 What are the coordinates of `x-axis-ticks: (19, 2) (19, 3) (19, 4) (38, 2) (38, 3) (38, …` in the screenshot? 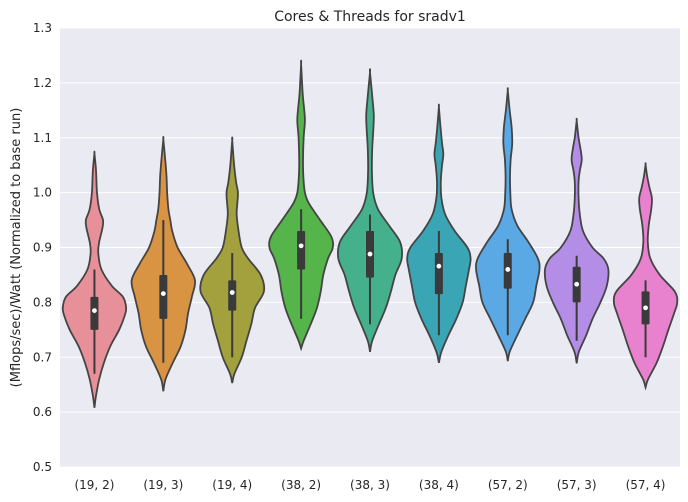 It's located at (369, 485).